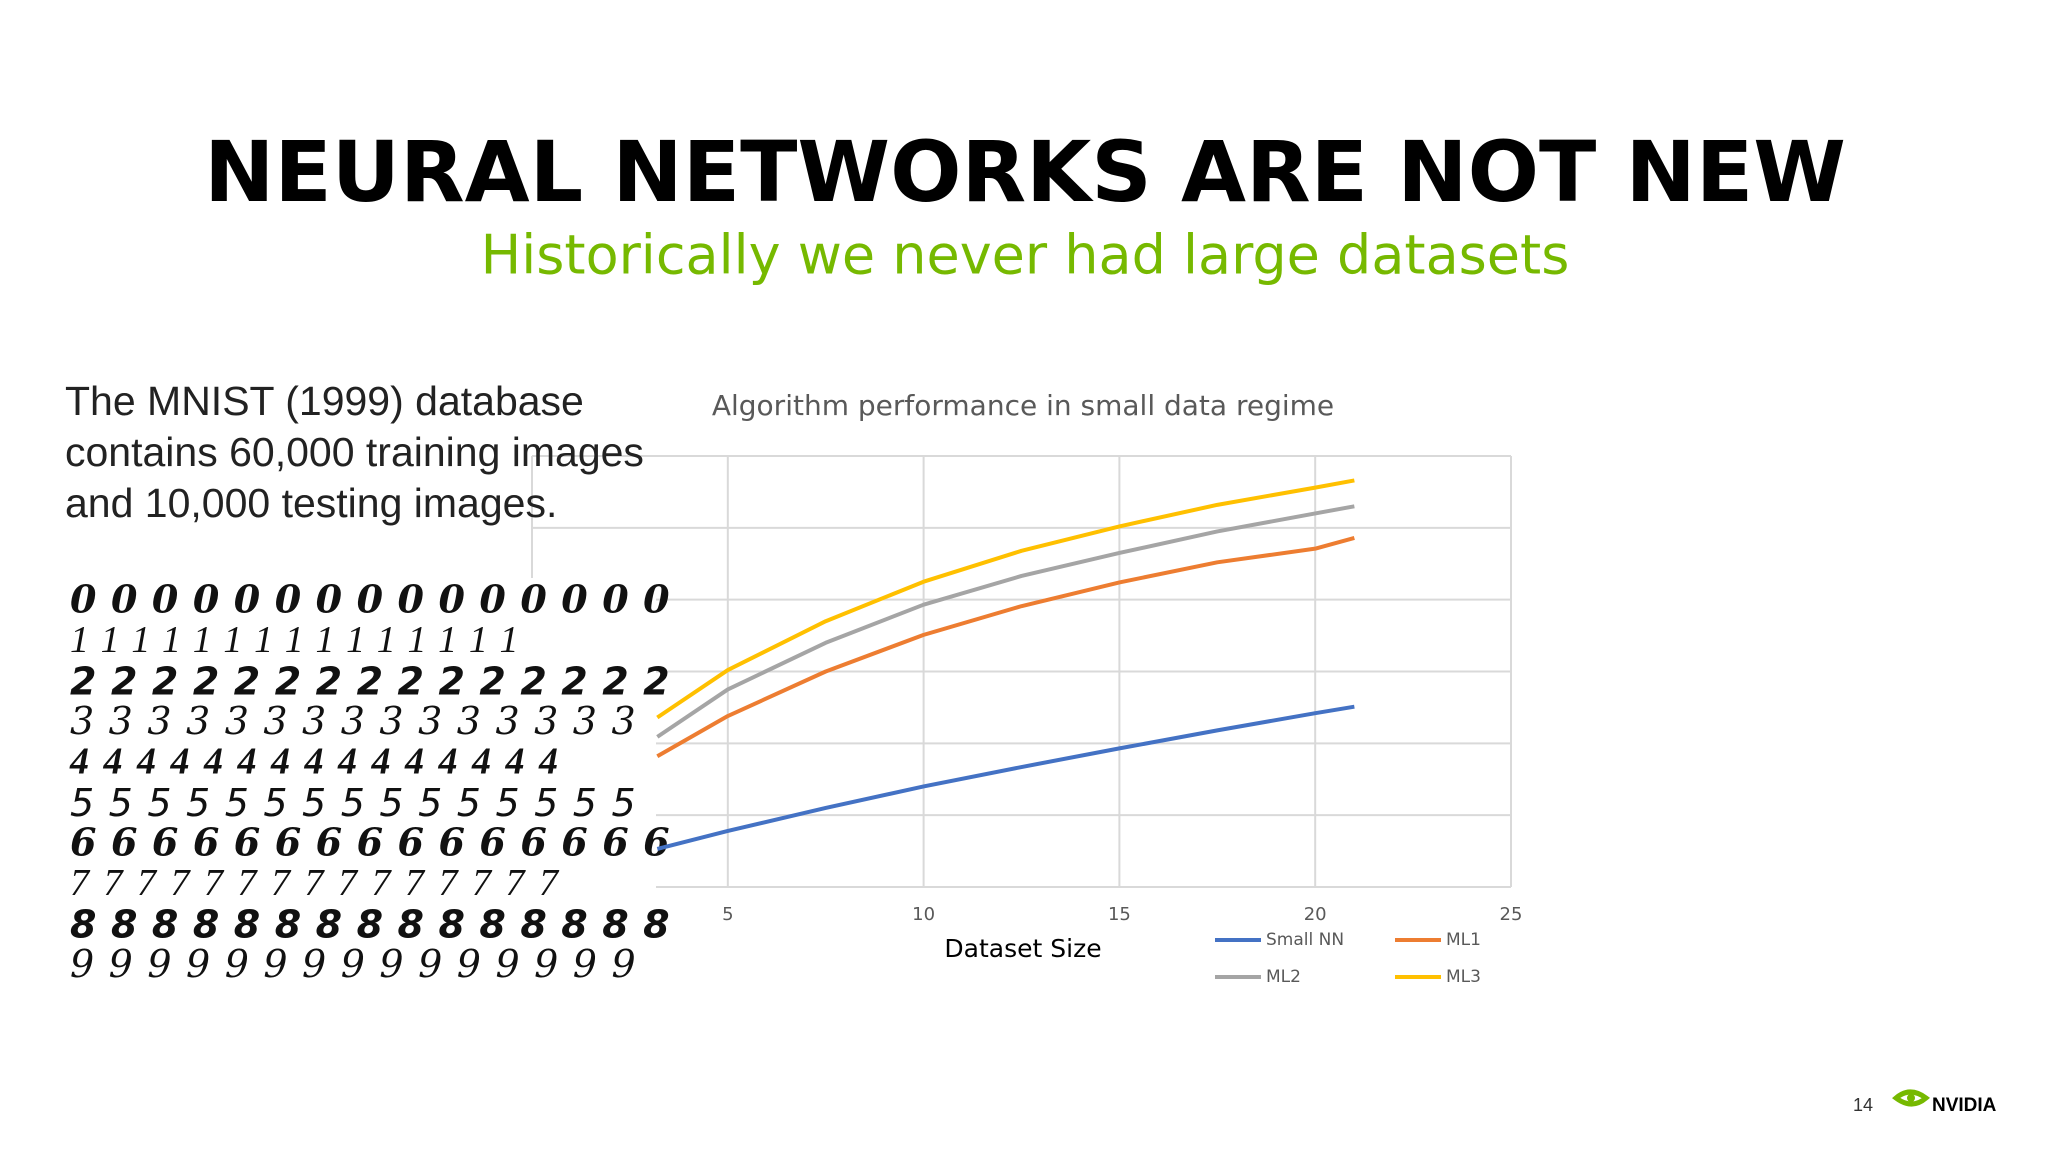 This screenshot has height=1152, width=2048. What do you see at coordinates (923, 914) in the screenshot?
I see `x-tick-label: 10` at bounding box center [923, 914].